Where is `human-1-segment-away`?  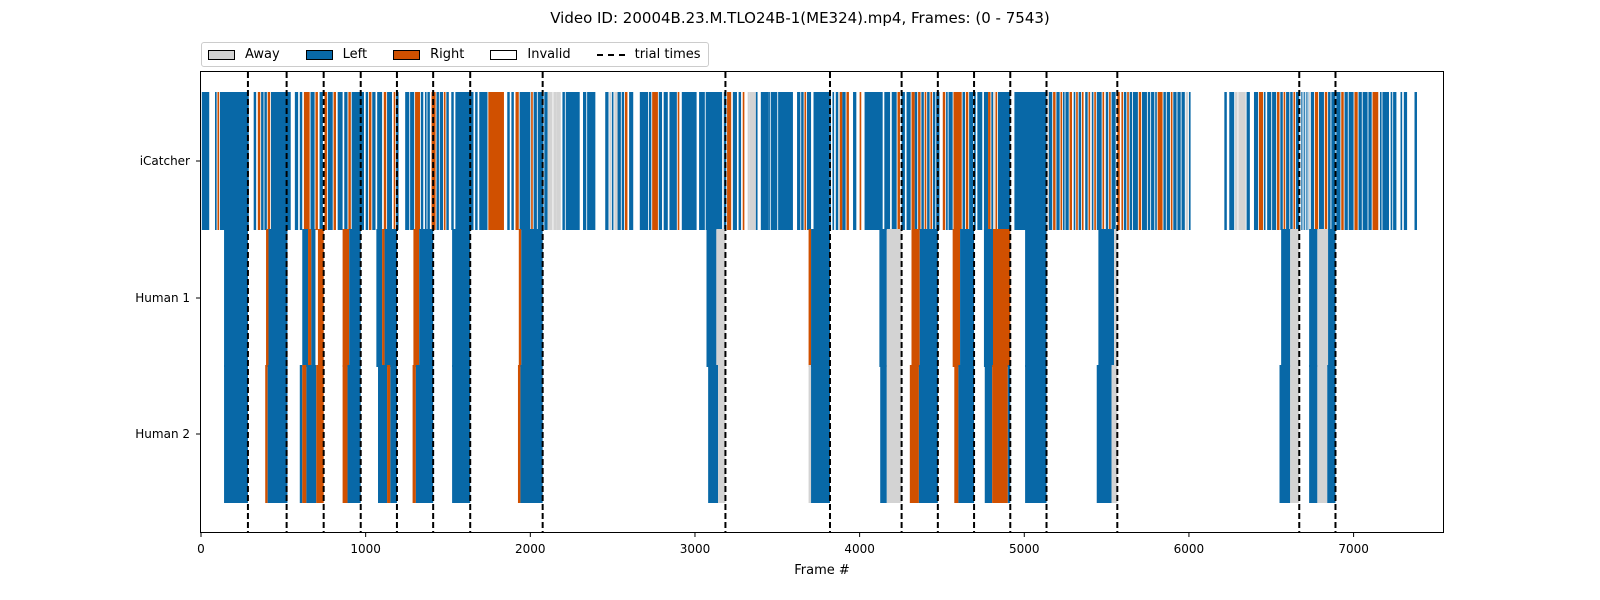
human-1-segment-away is located at coordinates (721, 298).